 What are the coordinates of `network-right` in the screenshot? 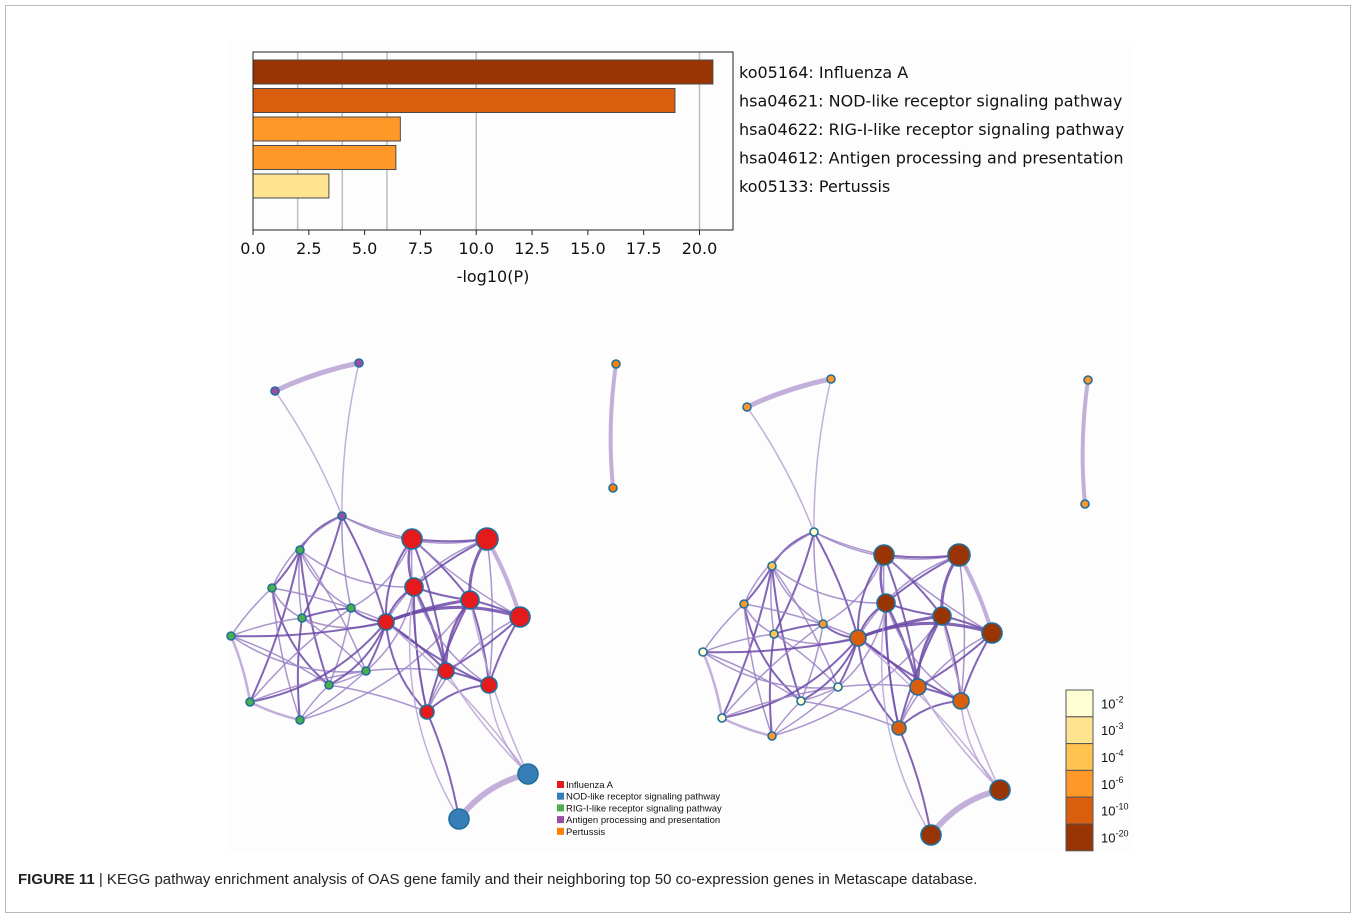 It's located at (895, 610).